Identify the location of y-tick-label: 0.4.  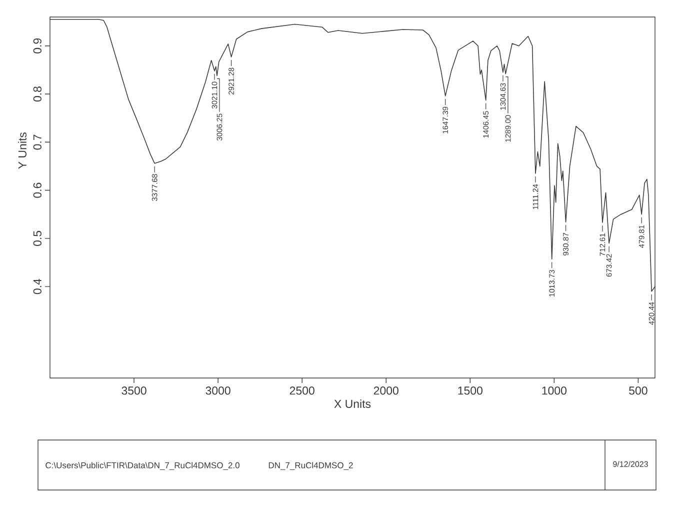
(37, 286).